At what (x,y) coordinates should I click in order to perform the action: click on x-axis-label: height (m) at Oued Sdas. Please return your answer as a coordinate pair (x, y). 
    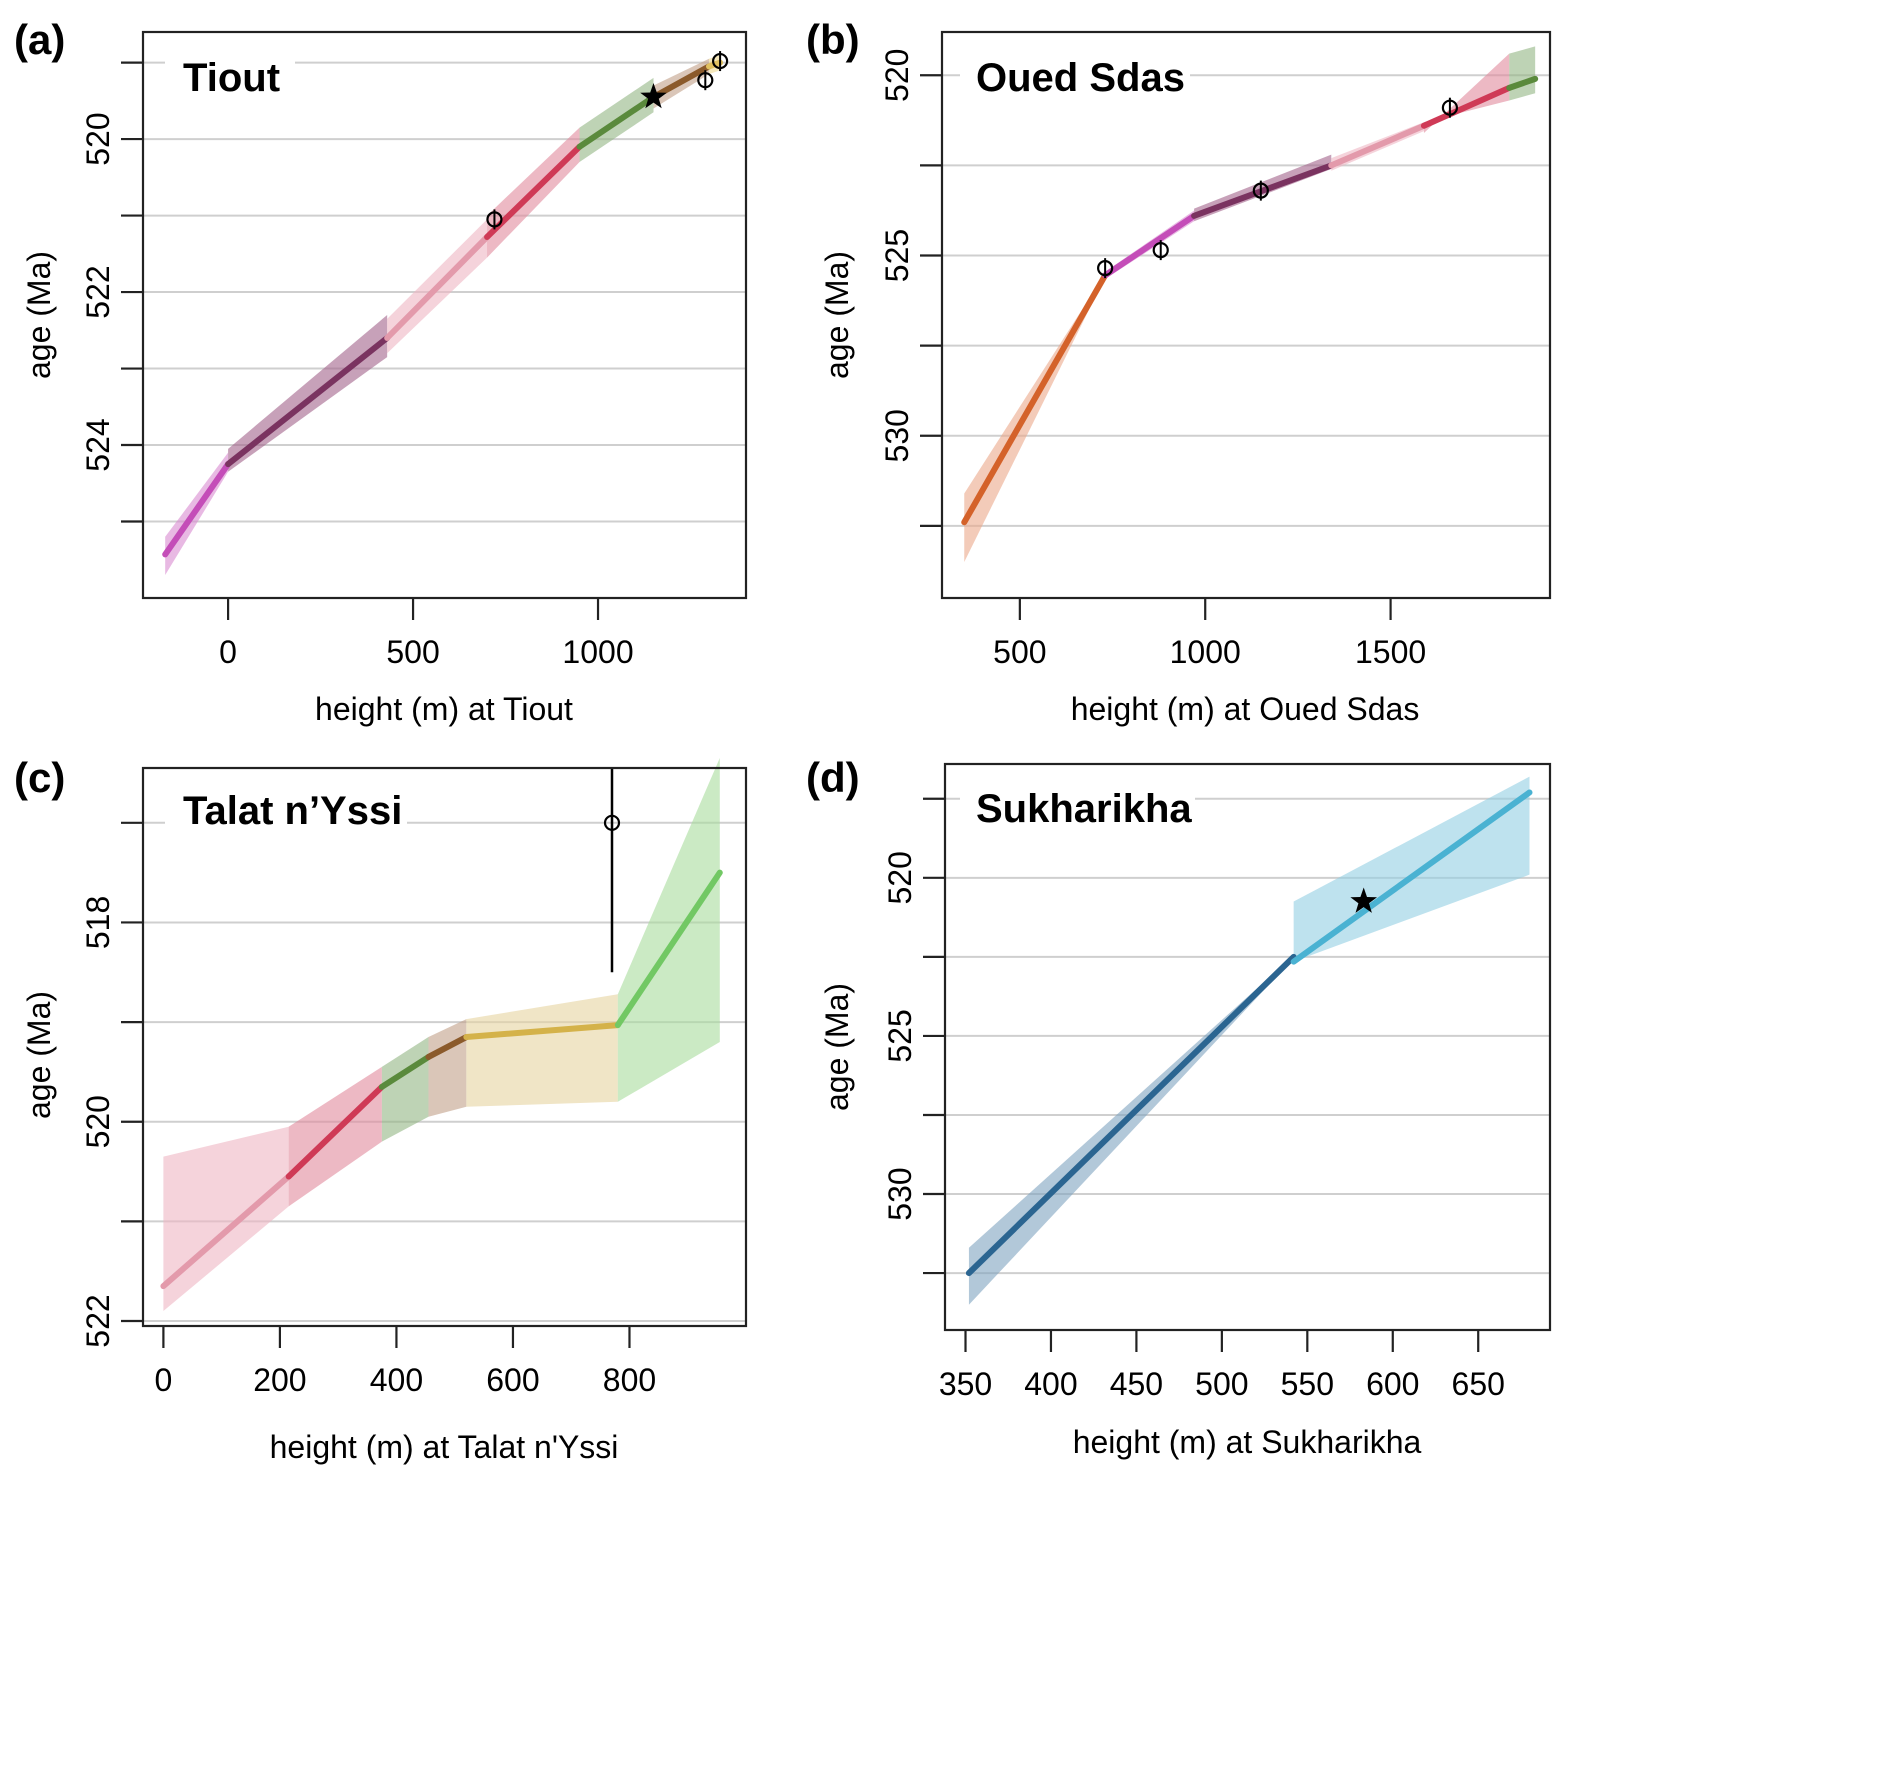
    Looking at the image, I should click on (1245, 709).